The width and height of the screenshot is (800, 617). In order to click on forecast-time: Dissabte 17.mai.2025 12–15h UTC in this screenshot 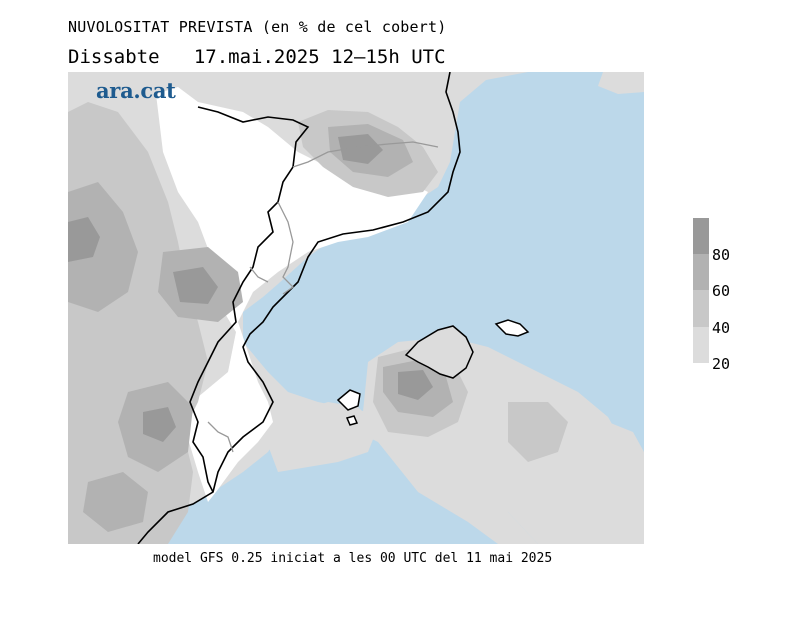, I will do `click(257, 57)`.